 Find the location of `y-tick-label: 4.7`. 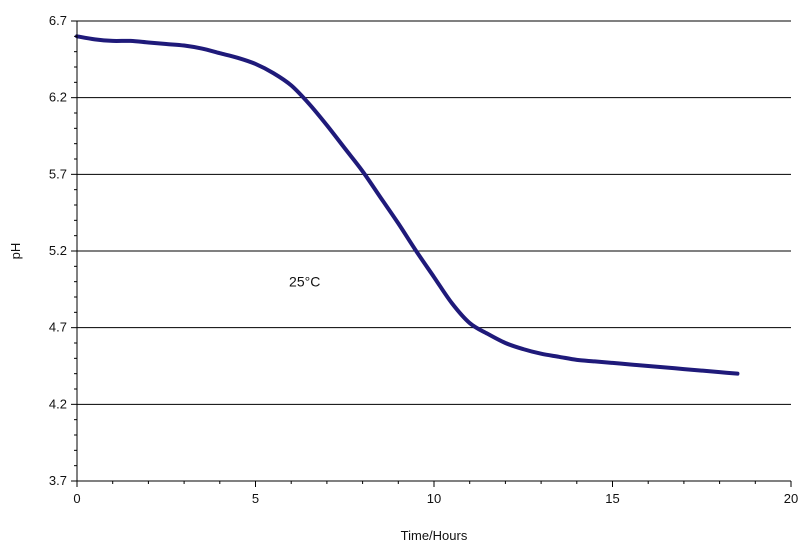

y-tick-label: 4.7 is located at coordinates (58, 327).